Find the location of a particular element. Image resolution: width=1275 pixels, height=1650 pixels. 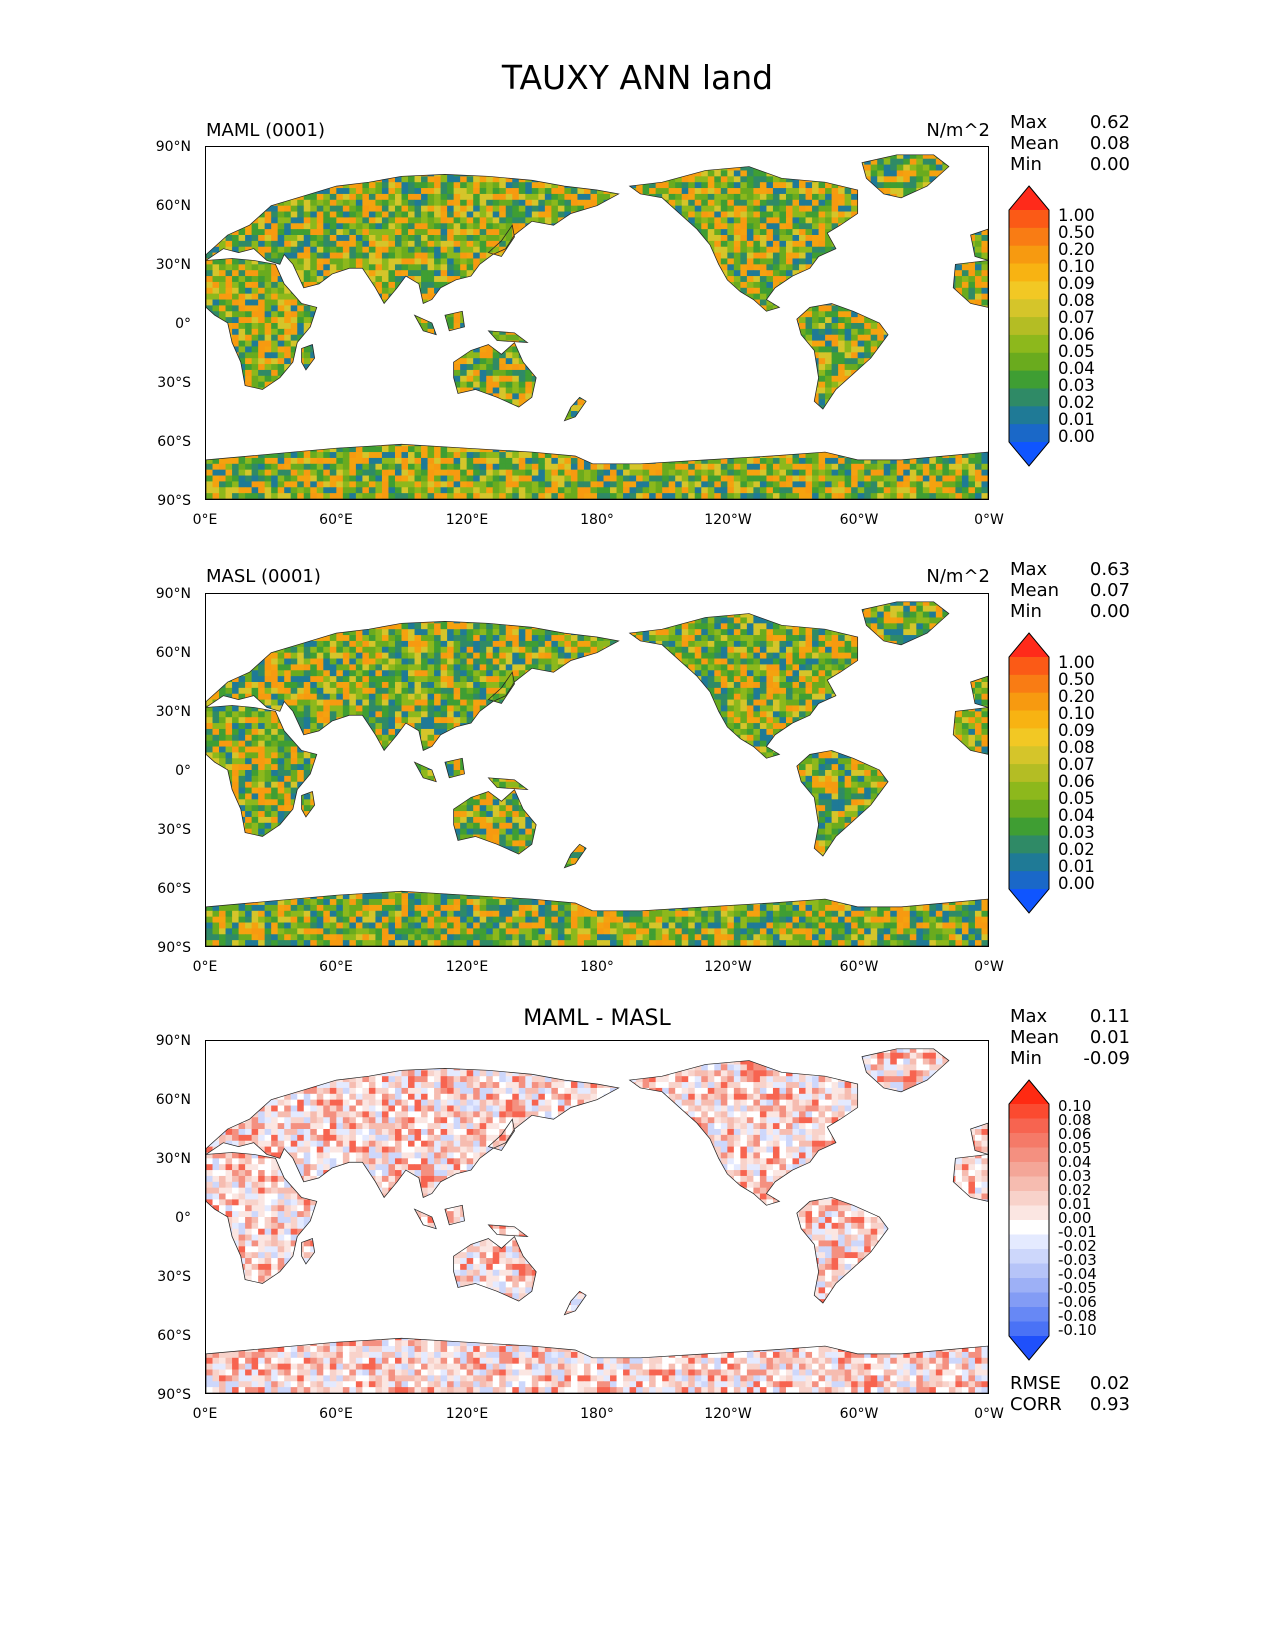

colorbar-outline is located at coordinates (1029, 773).